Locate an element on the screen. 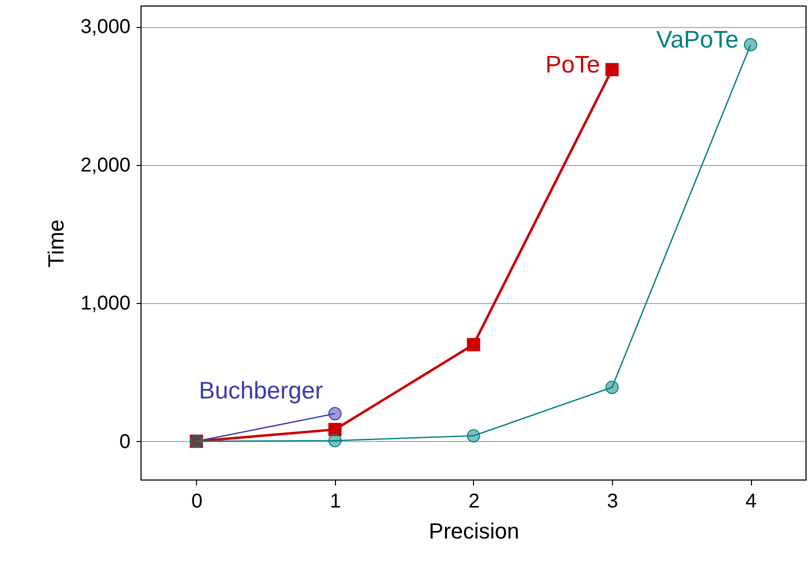  series-label: PoTe is located at coordinates (572, 65).